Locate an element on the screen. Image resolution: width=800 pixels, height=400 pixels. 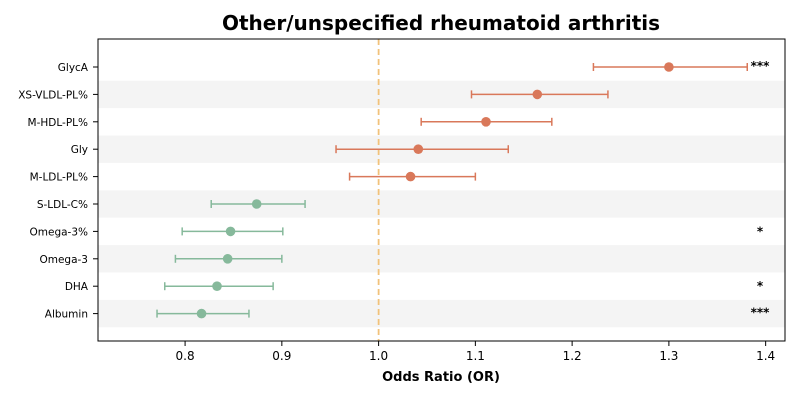
x-tick-label: 1.4 is located at coordinates (765, 356).